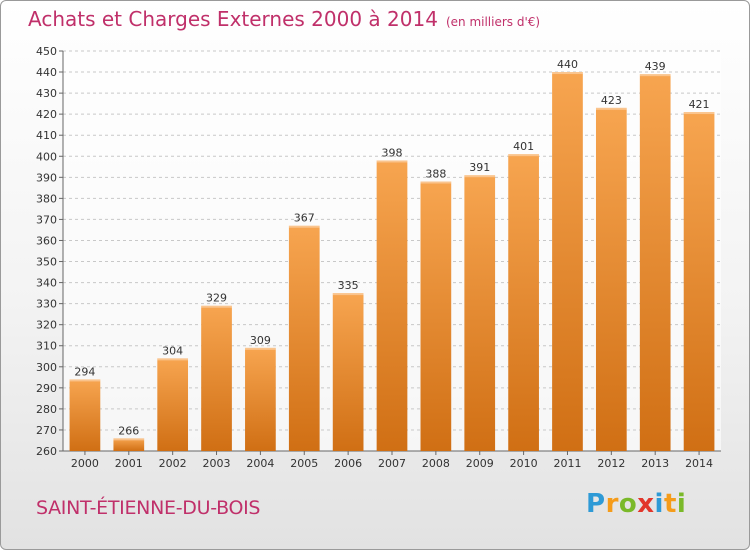 This screenshot has width=750, height=550. Describe the element at coordinates (172, 350) in the screenshot. I see `bar-value-label: 304` at that location.